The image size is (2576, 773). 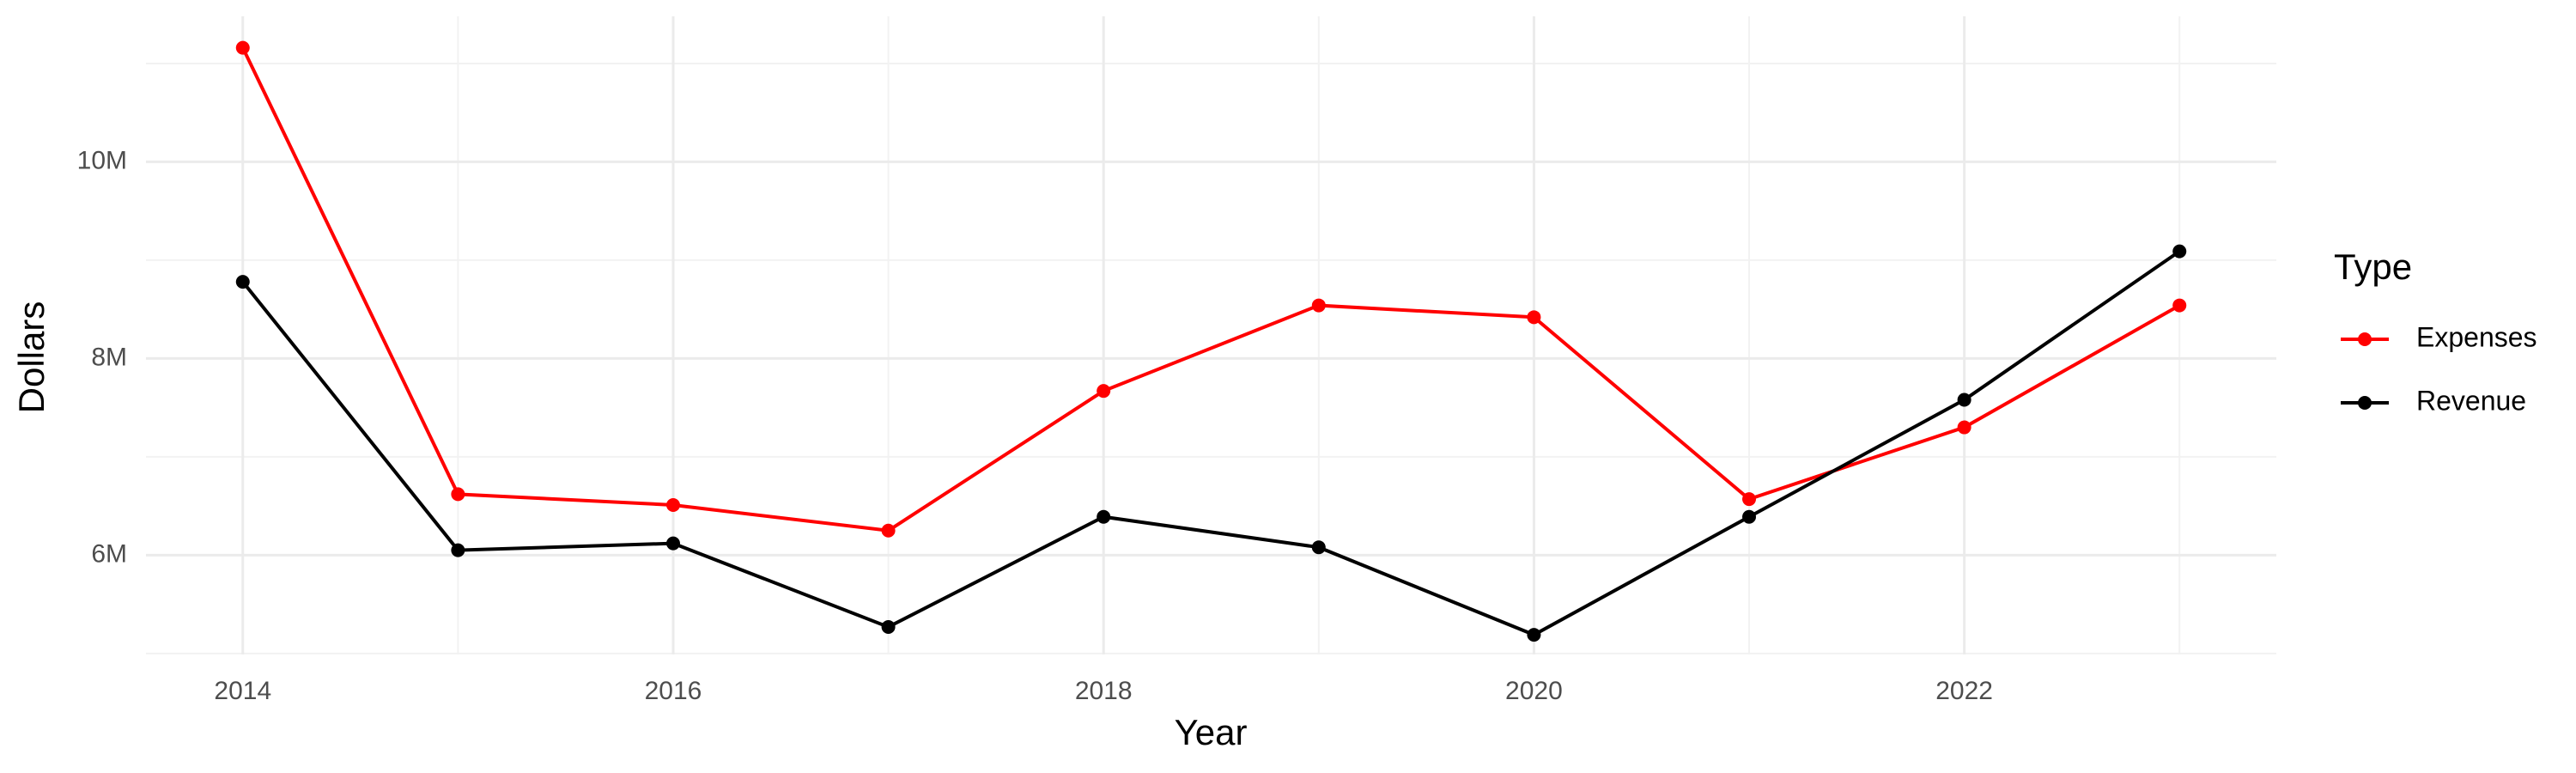 What do you see at coordinates (2373, 267) in the screenshot?
I see `legend-title: Type` at bounding box center [2373, 267].